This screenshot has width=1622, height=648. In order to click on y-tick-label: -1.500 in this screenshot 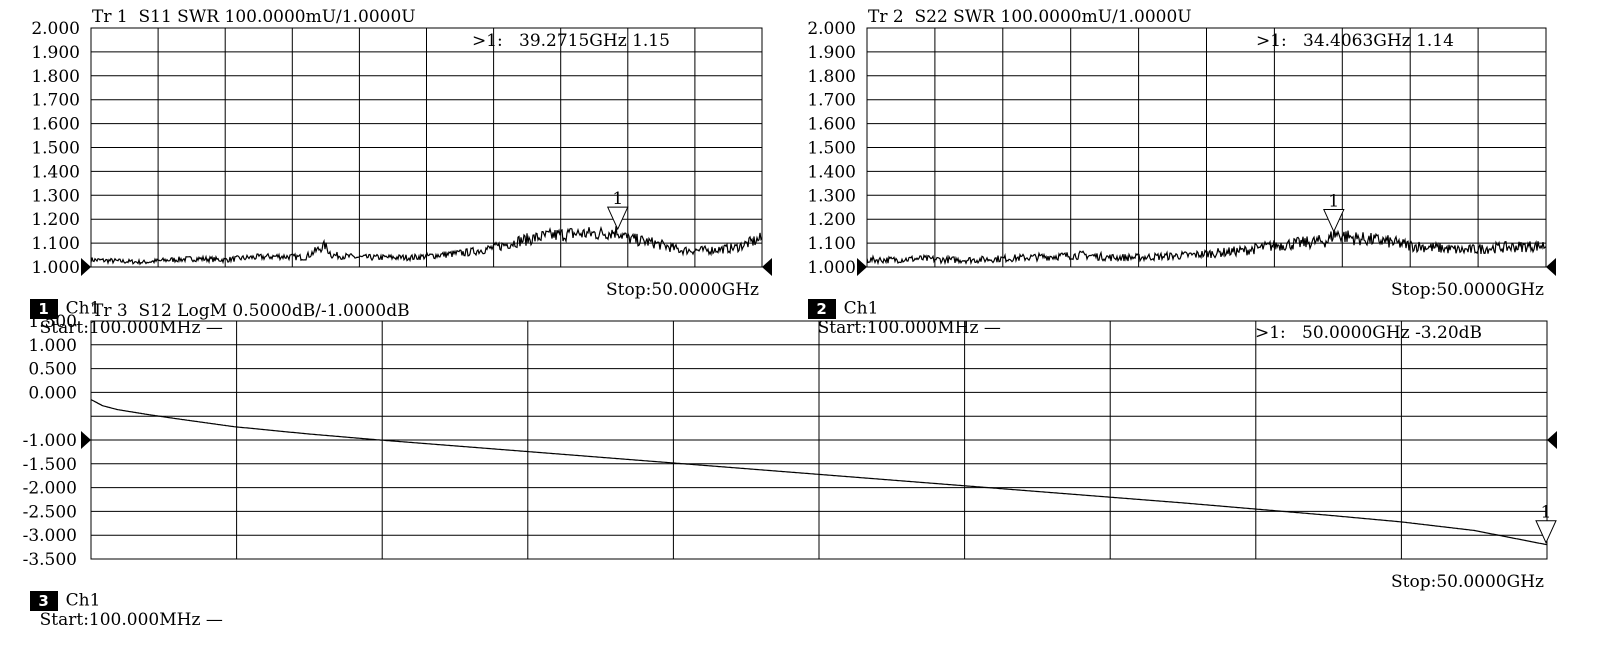, I will do `click(50, 465)`.